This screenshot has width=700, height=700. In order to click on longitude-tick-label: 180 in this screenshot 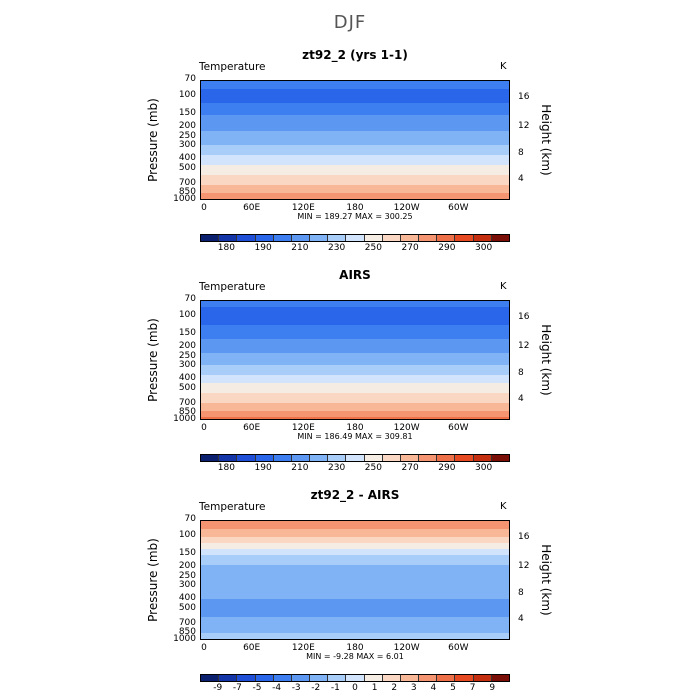, I will do `click(355, 428)`.